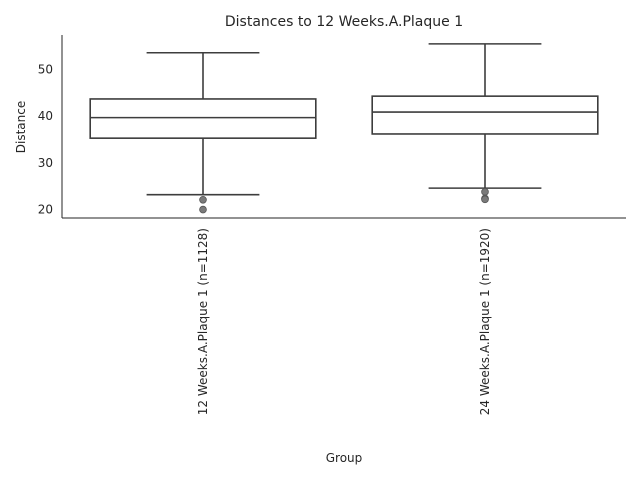 The width and height of the screenshot is (640, 480). I want to click on y-tick-label: 50, so click(45, 70).